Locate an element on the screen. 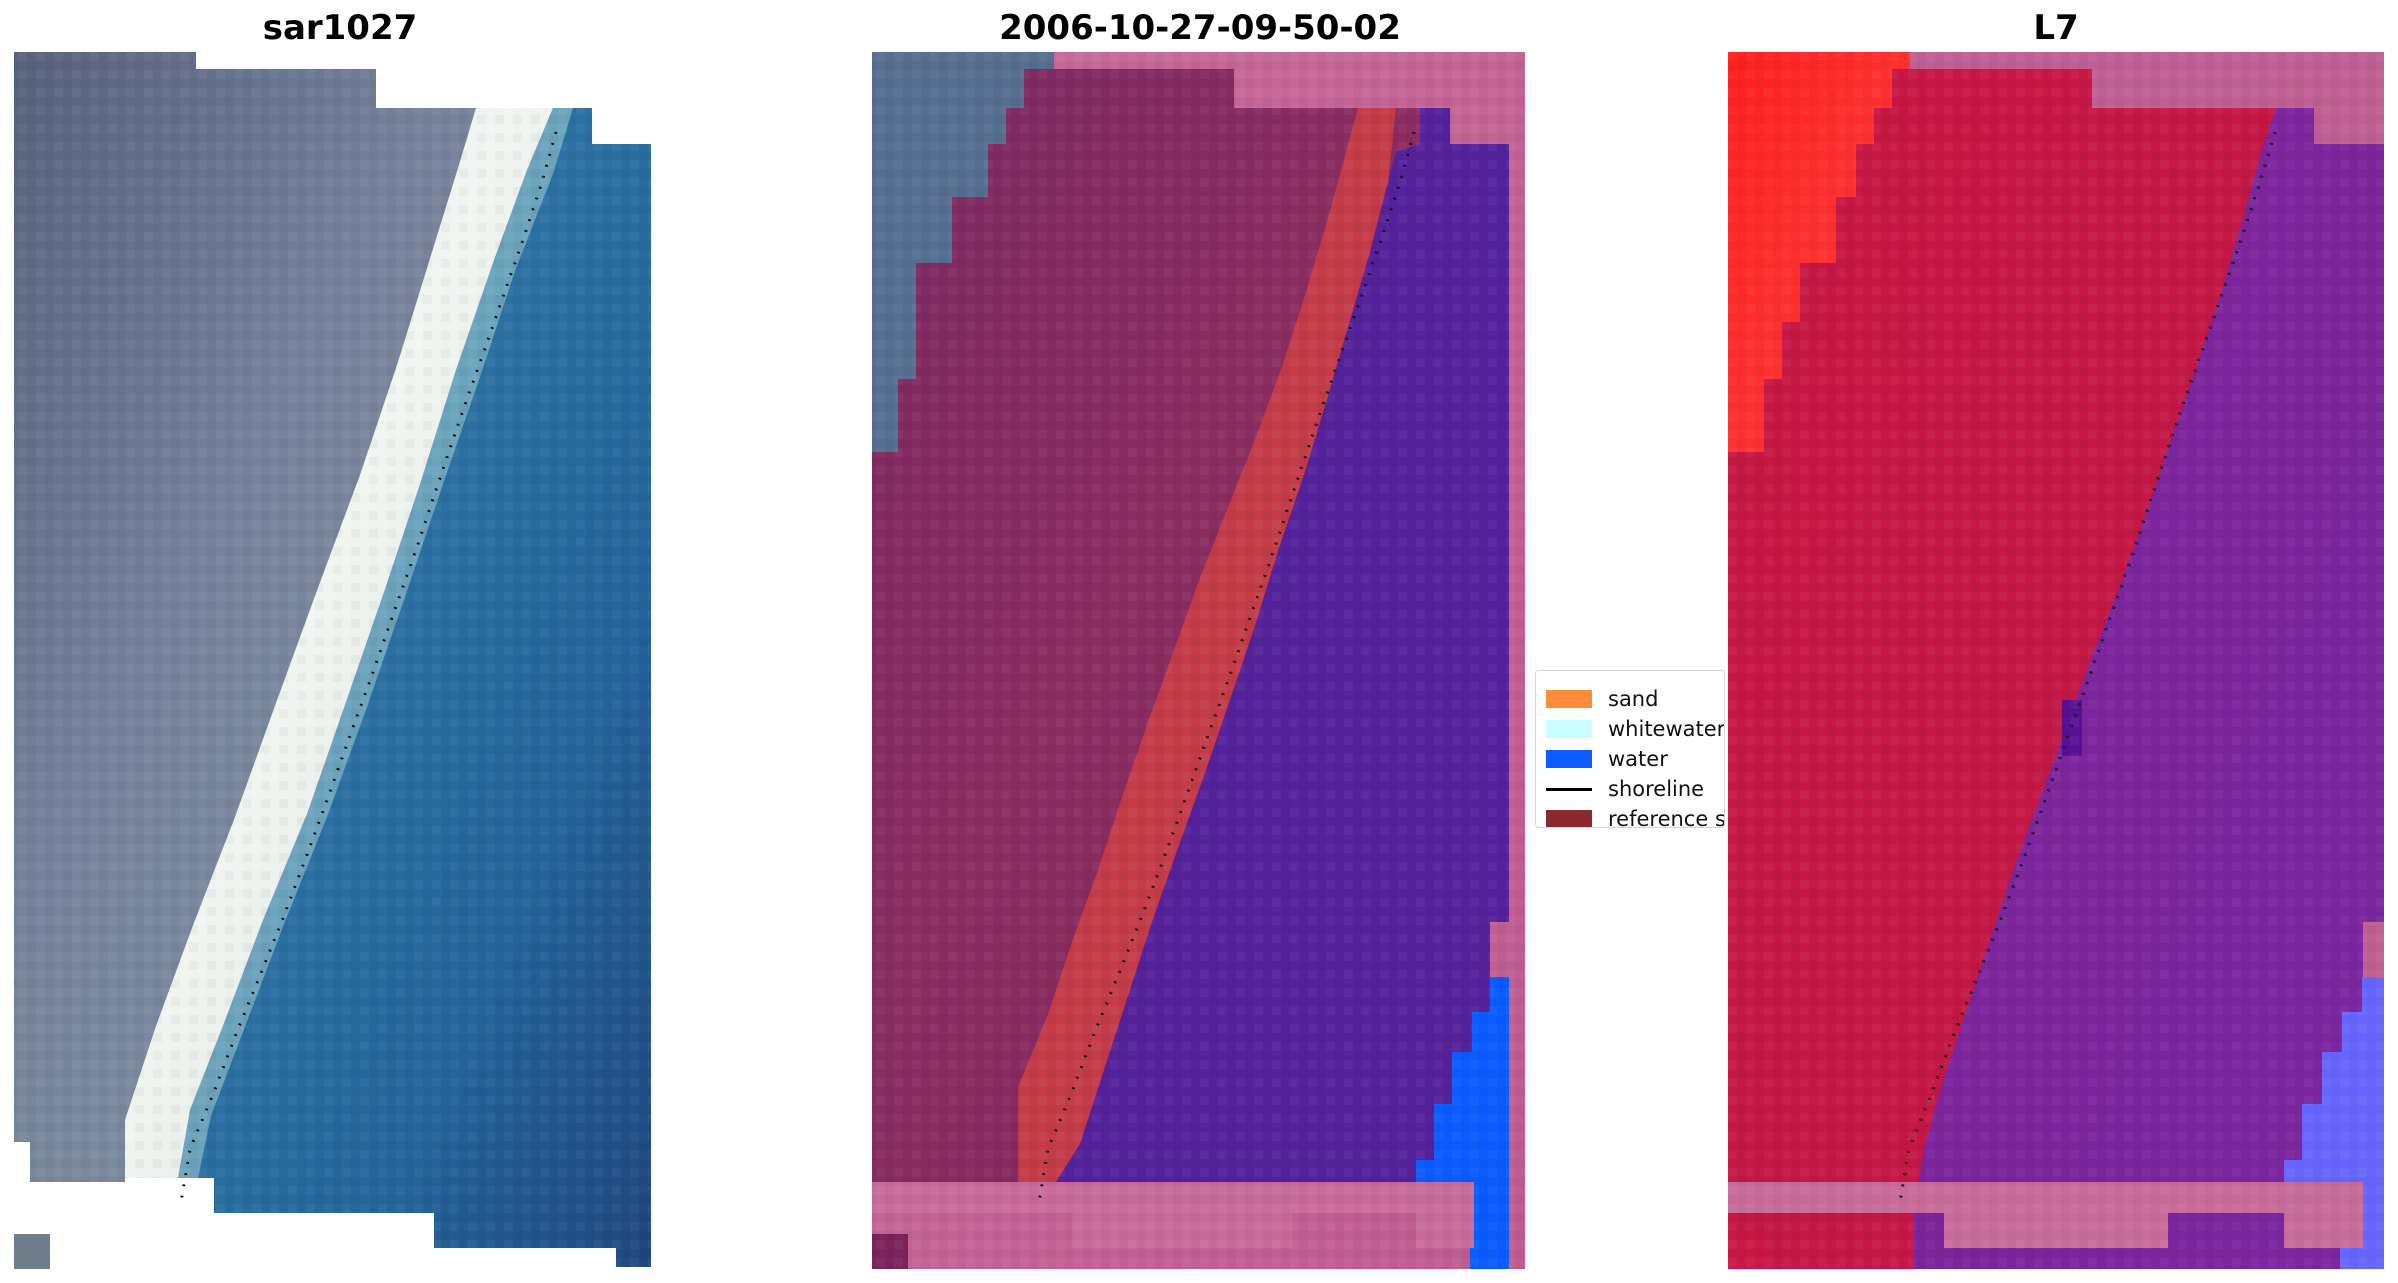  panel-right-title: L7 is located at coordinates (2056, 28).